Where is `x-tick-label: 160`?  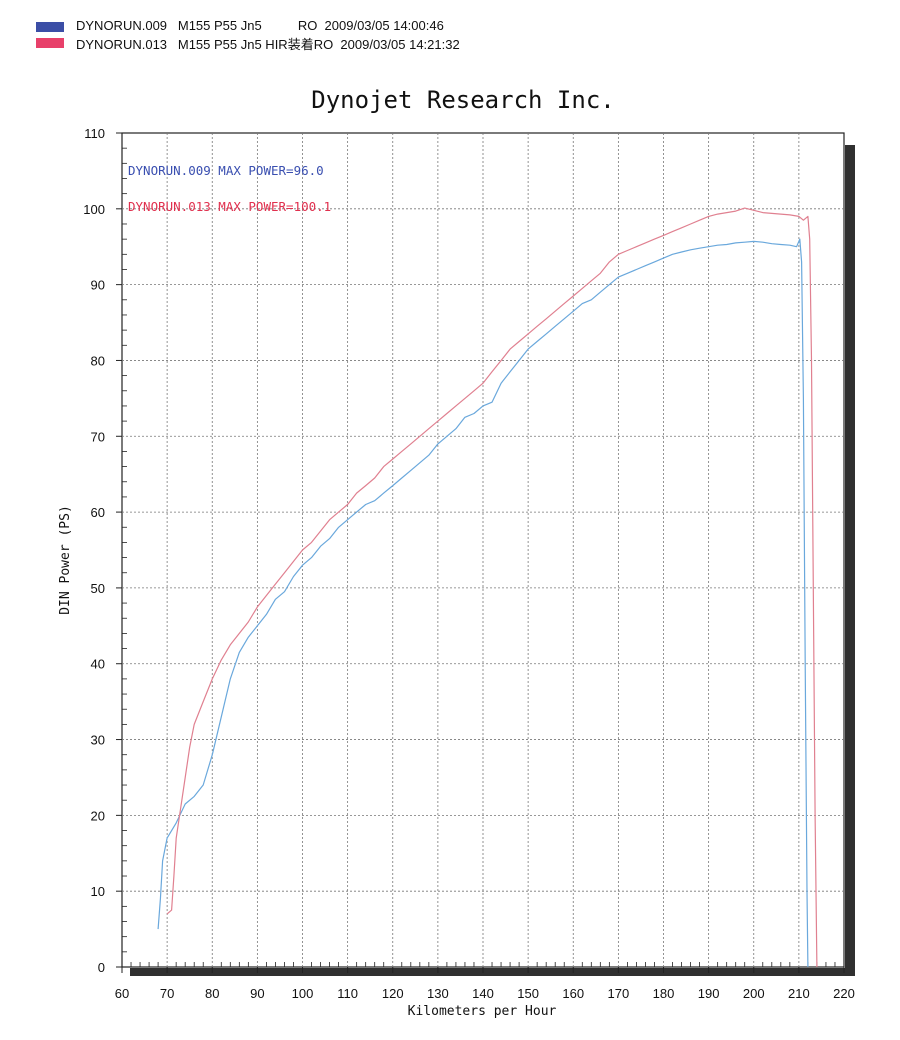
x-tick-label: 160 is located at coordinates (573, 993).